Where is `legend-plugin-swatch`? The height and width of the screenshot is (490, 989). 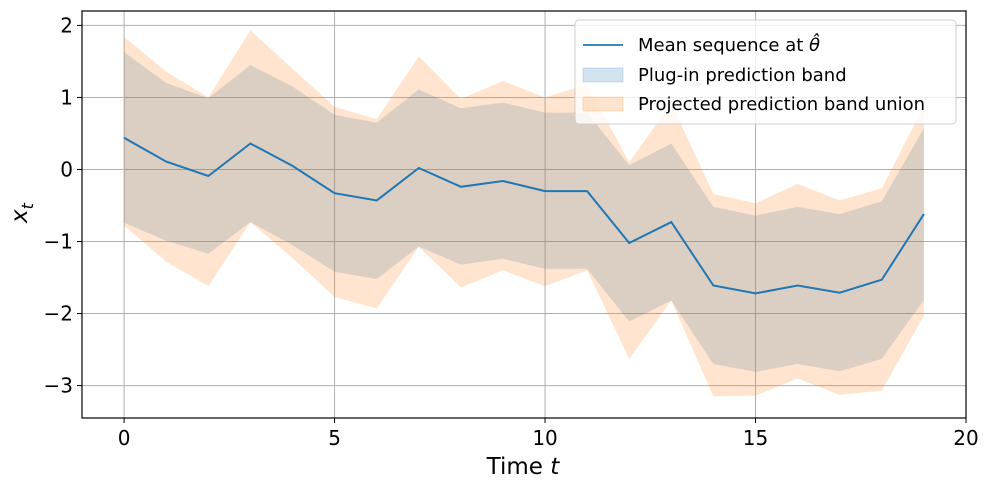
legend-plugin-swatch is located at coordinates (603, 75).